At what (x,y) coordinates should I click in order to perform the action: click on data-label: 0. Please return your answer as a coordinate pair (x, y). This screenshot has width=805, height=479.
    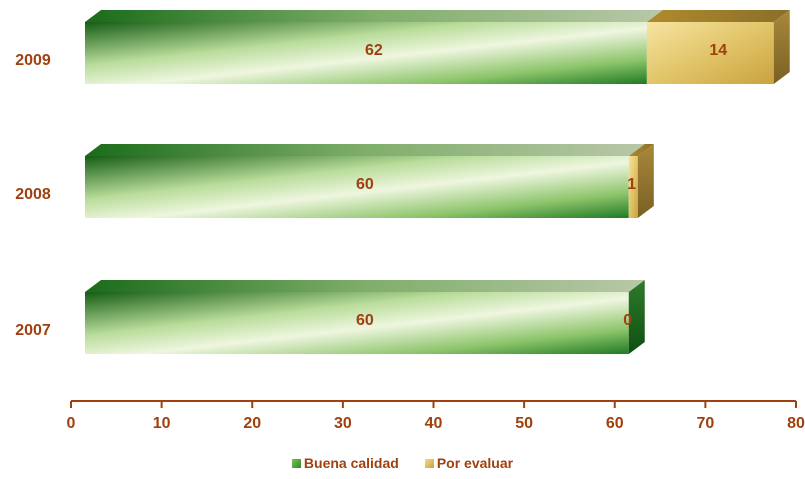
    Looking at the image, I should click on (627, 320).